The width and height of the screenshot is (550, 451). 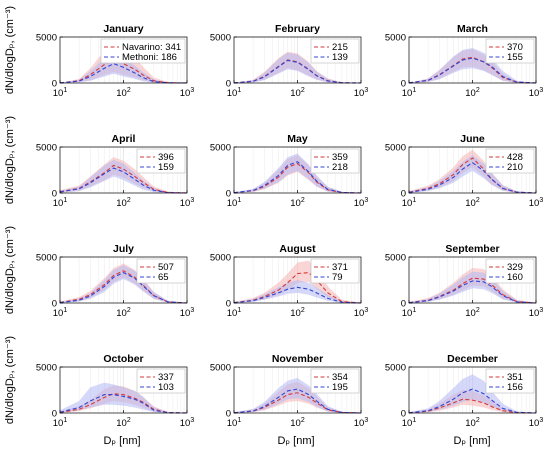 I want to click on legend-label-navarino: Navarino: 341, so click(x=151, y=47).